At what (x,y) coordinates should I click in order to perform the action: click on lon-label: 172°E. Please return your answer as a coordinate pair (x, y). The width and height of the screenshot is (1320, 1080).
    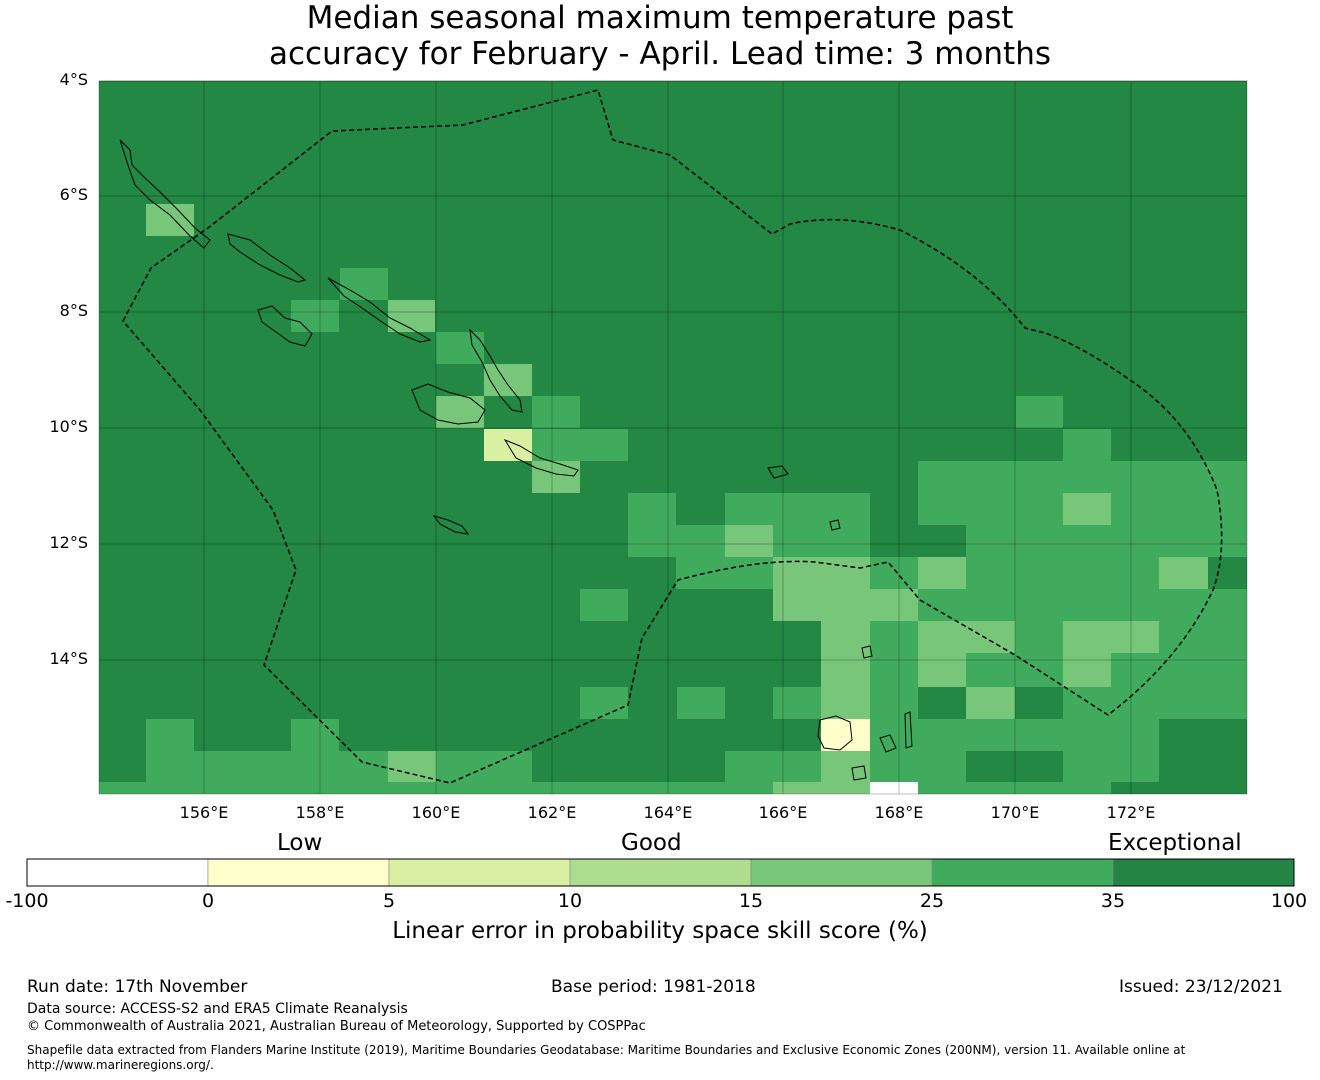
    Looking at the image, I should click on (1131, 812).